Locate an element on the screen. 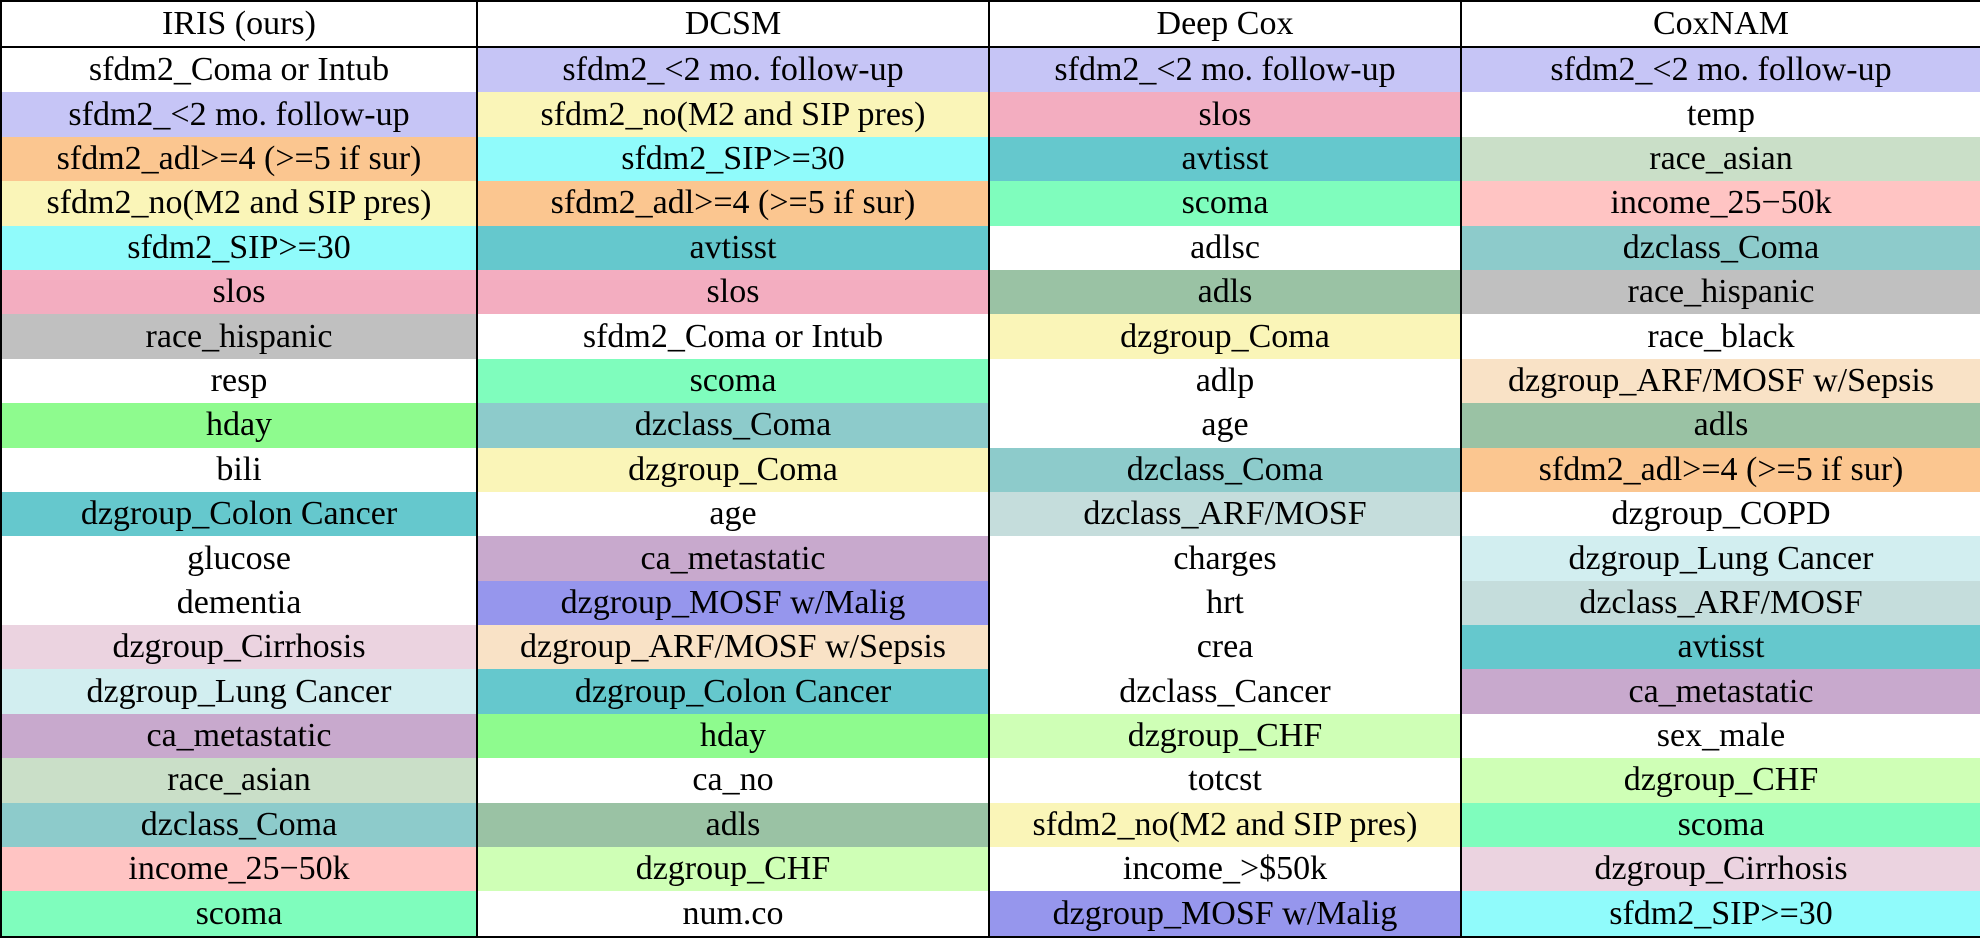 This screenshot has height=938, width=1980. feature-cell-deep-cox: hrt is located at coordinates (1225, 603).